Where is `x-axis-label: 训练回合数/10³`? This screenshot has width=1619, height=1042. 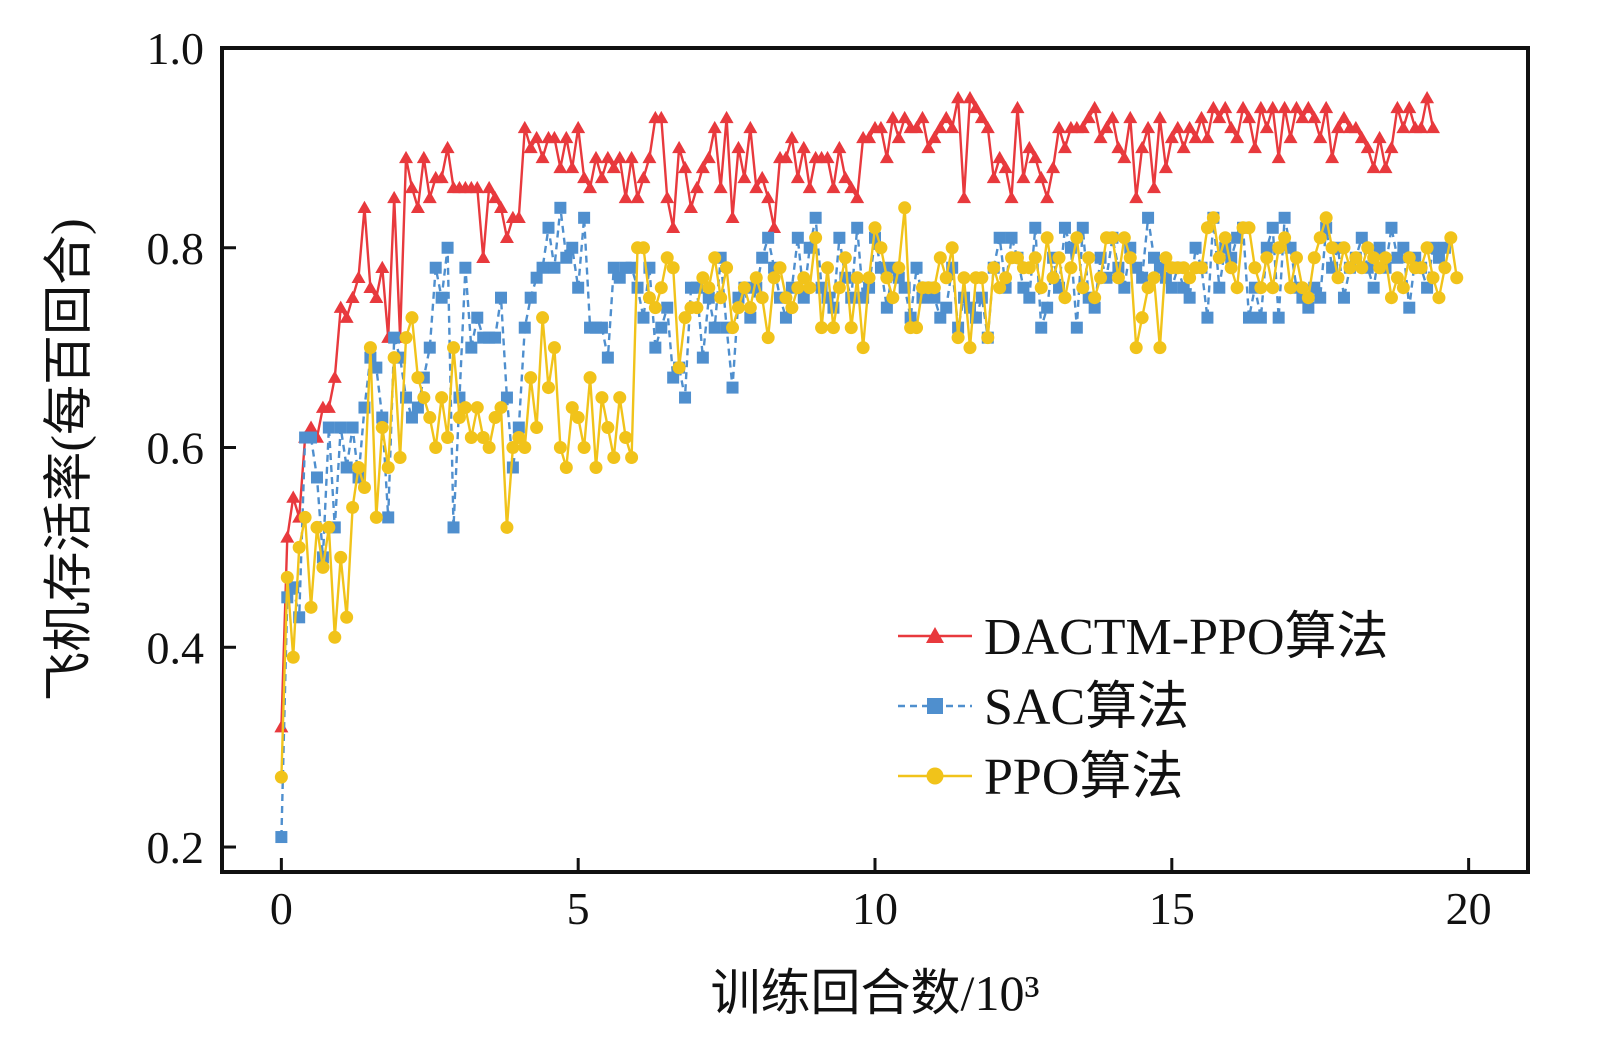
x-axis-label: 训练回合数/10³ is located at coordinates (875, 993).